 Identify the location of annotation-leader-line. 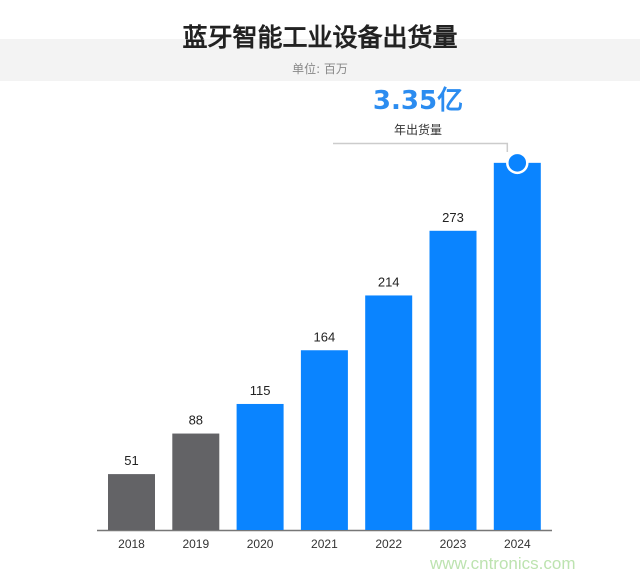
(421, 147).